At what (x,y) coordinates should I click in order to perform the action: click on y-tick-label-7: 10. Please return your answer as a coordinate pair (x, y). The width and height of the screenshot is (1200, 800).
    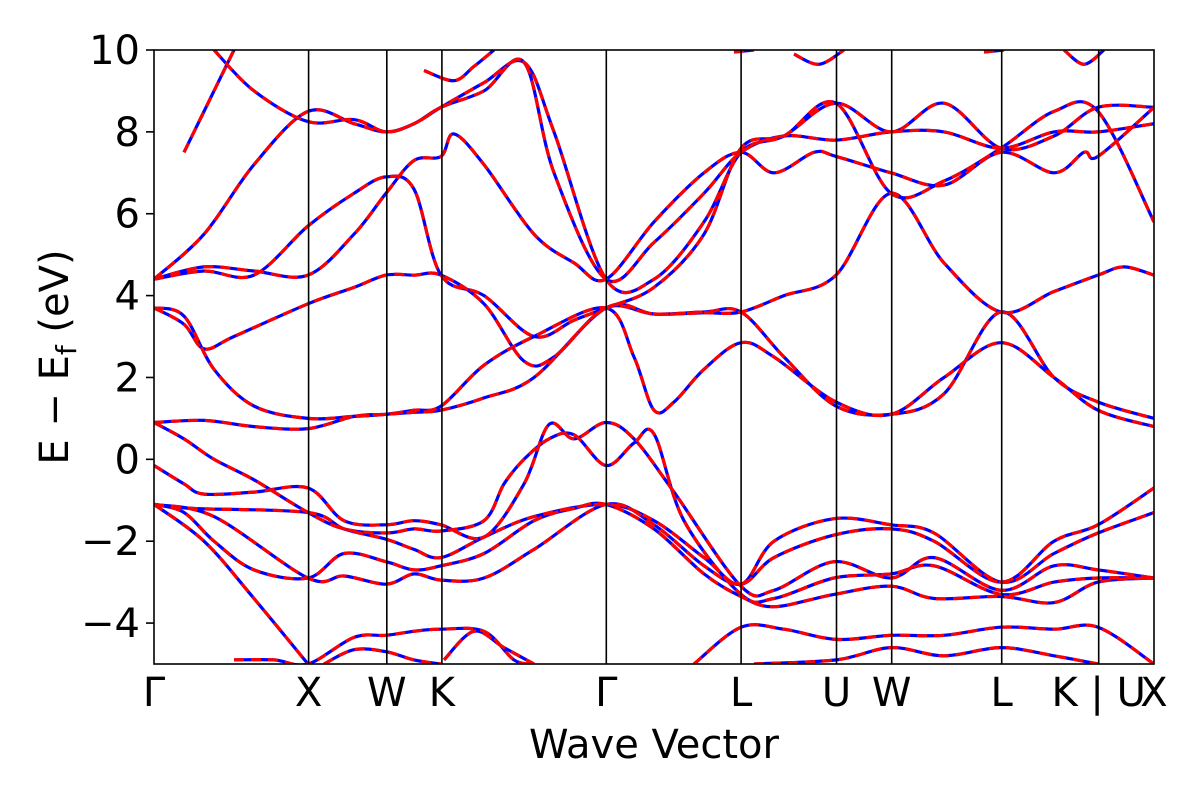
    Looking at the image, I should click on (114, 51).